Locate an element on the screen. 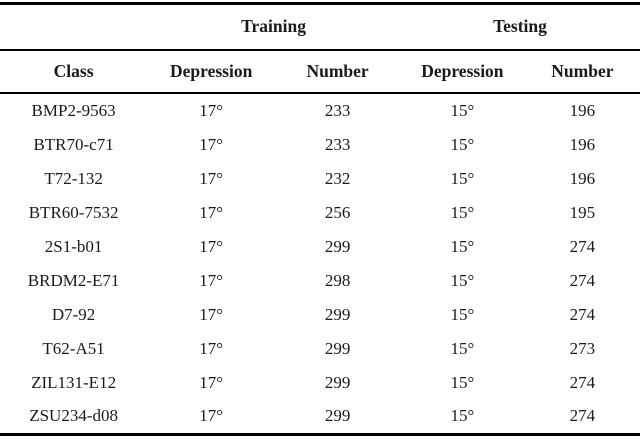 Image resolution: width=640 pixels, height=443 pixels. class-cell: ZSU234-d08 is located at coordinates (73, 416).